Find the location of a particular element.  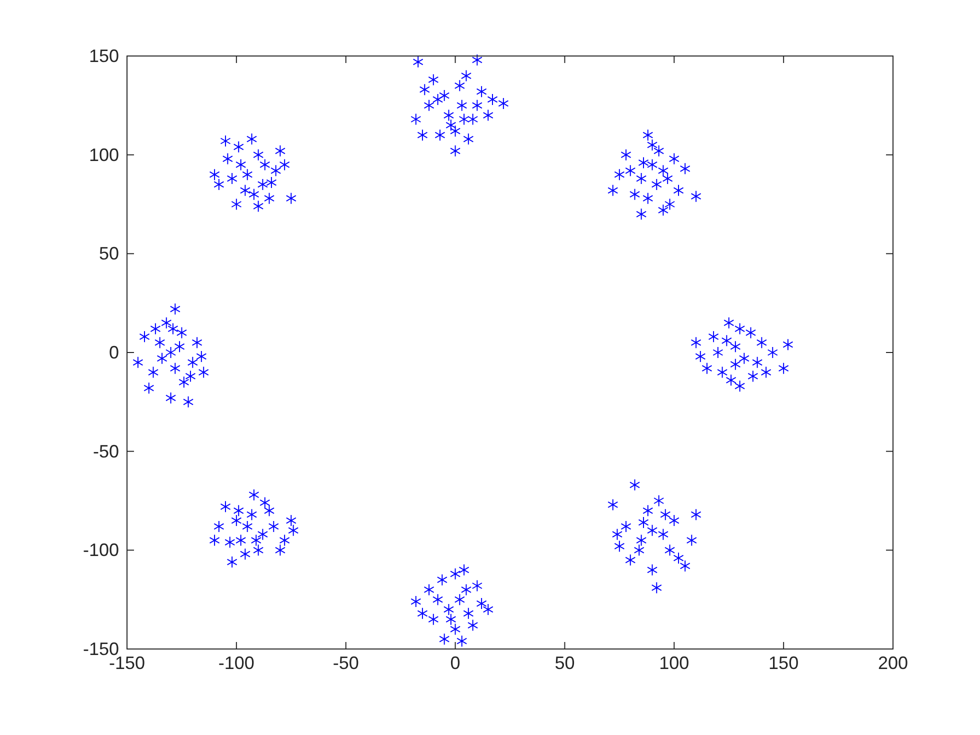

x-tick-label: 0 is located at coordinates (455, 663).